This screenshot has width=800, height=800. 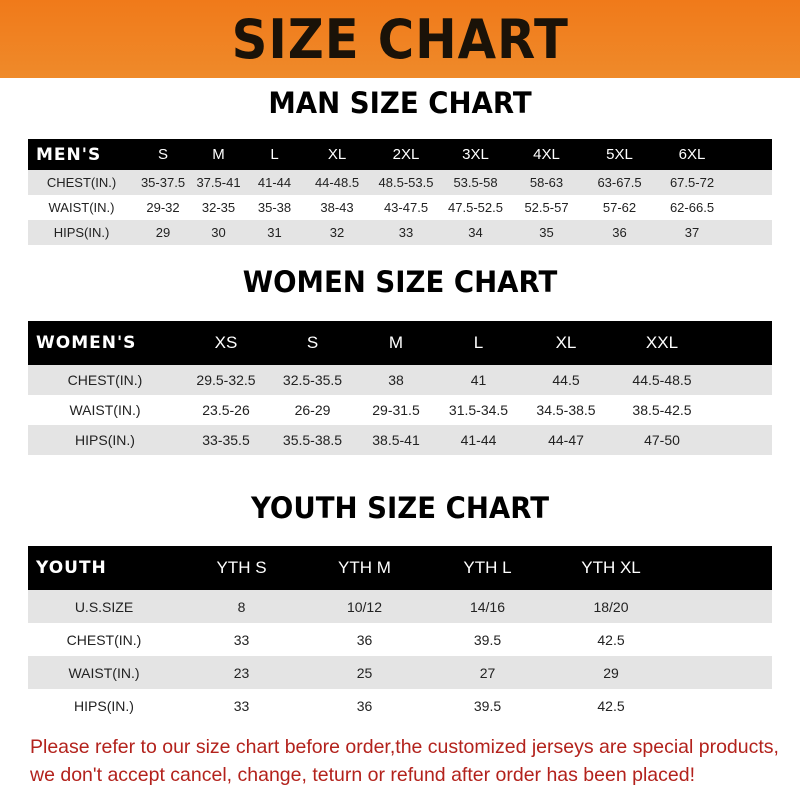 What do you see at coordinates (546, 232) in the screenshot?
I see `table-cell: 35` at bounding box center [546, 232].